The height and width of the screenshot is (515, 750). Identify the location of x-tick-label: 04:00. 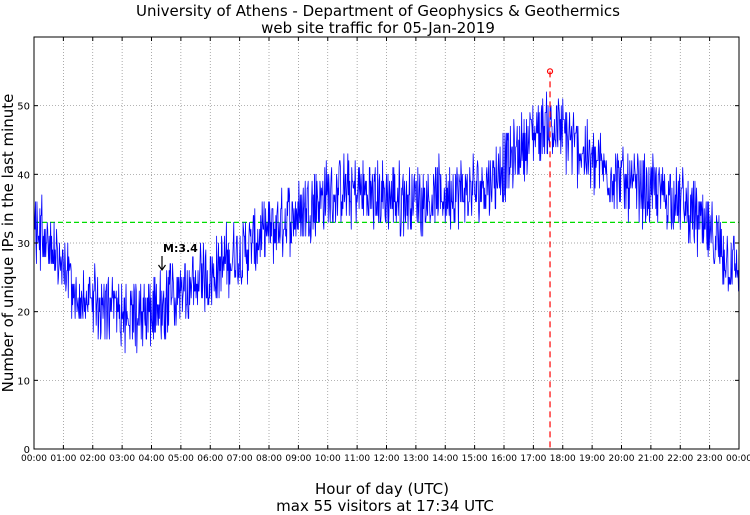
(152, 459).